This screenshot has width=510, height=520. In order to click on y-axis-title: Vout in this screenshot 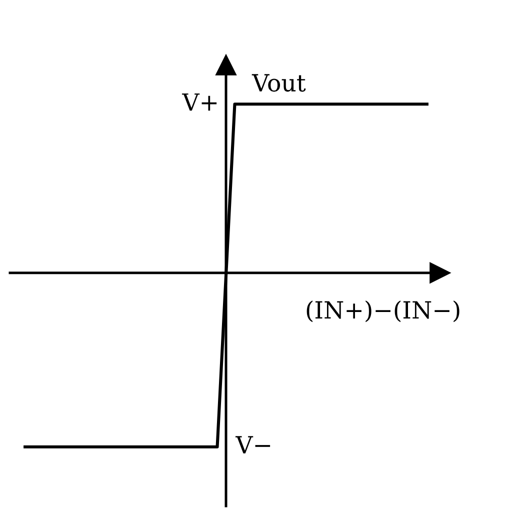, I will do `click(279, 83)`.